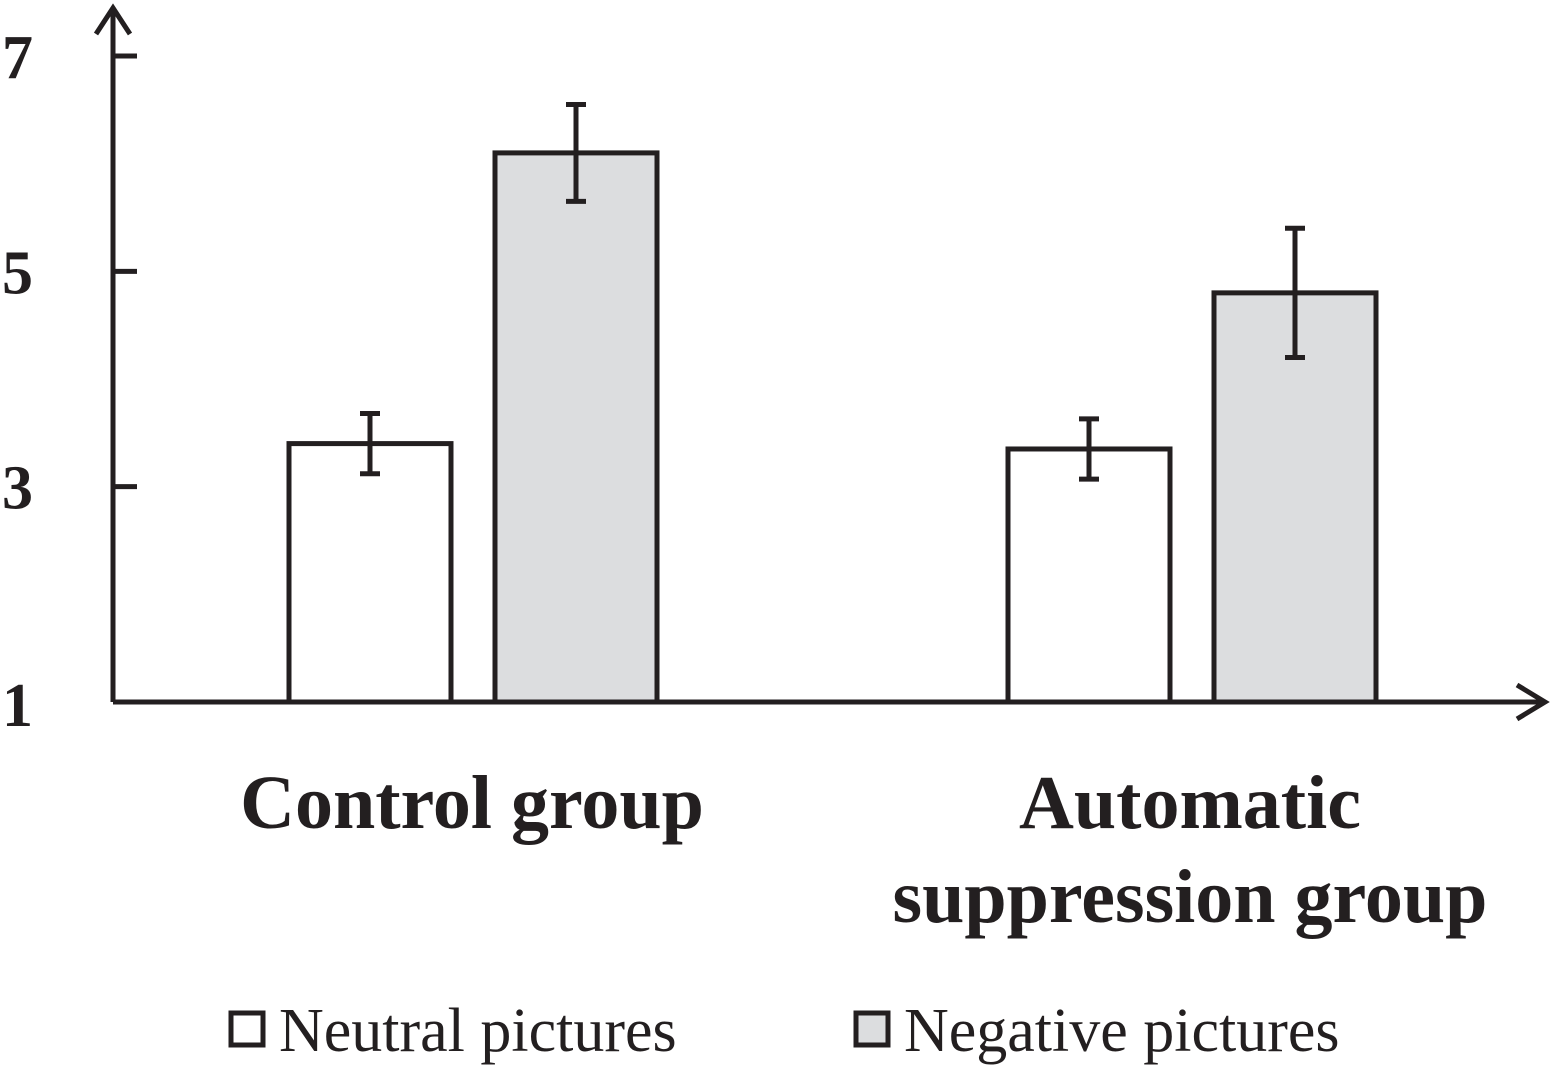 Image resolution: width=1553 pixels, height=1068 pixels. I want to click on y-tick-label: 5, so click(17, 273).